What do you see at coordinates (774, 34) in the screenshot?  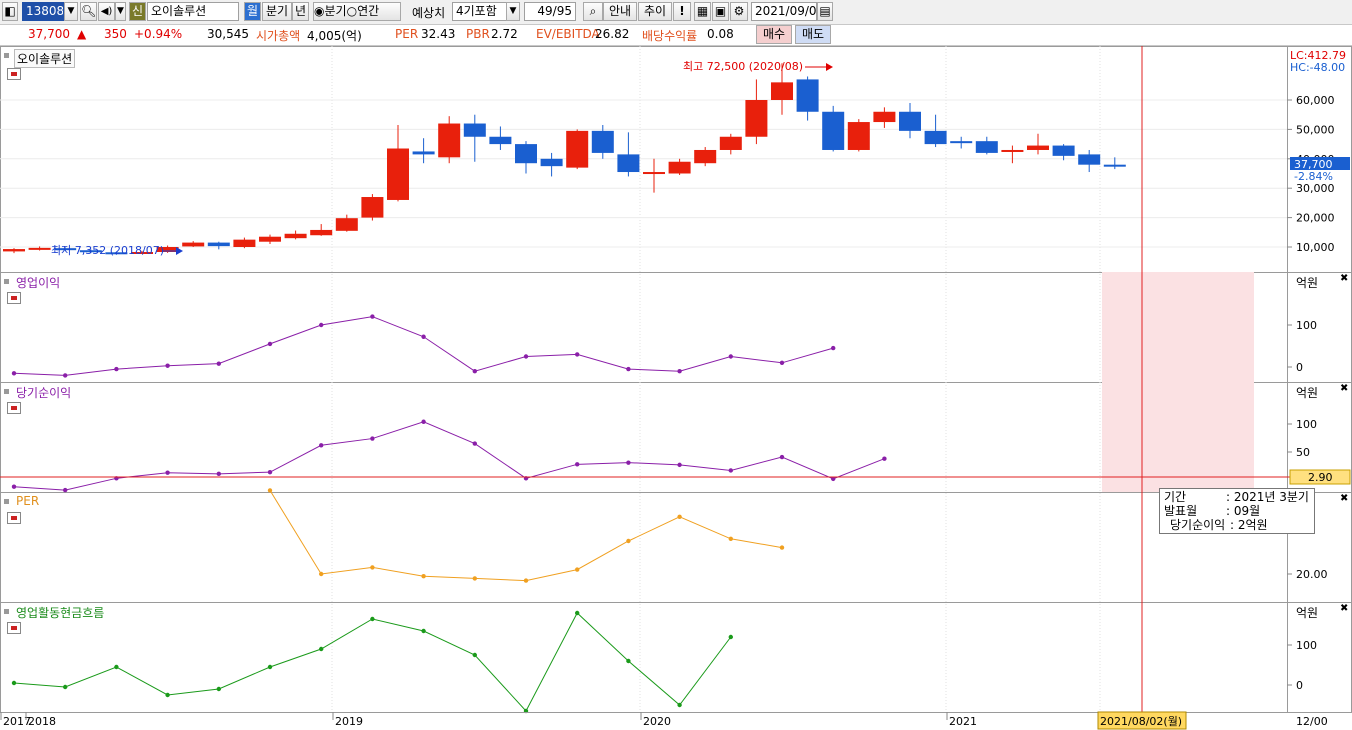 I see `buy-button: 매수` at bounding box center [774, 34].